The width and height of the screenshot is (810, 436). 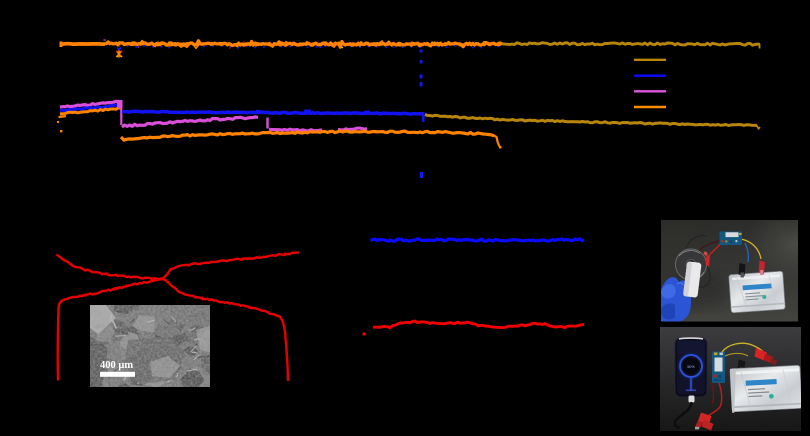 What do you see at coordinates (691, 367) in the screenshot?
I see `svg-text: 50%` at bounding box center [691, 367].